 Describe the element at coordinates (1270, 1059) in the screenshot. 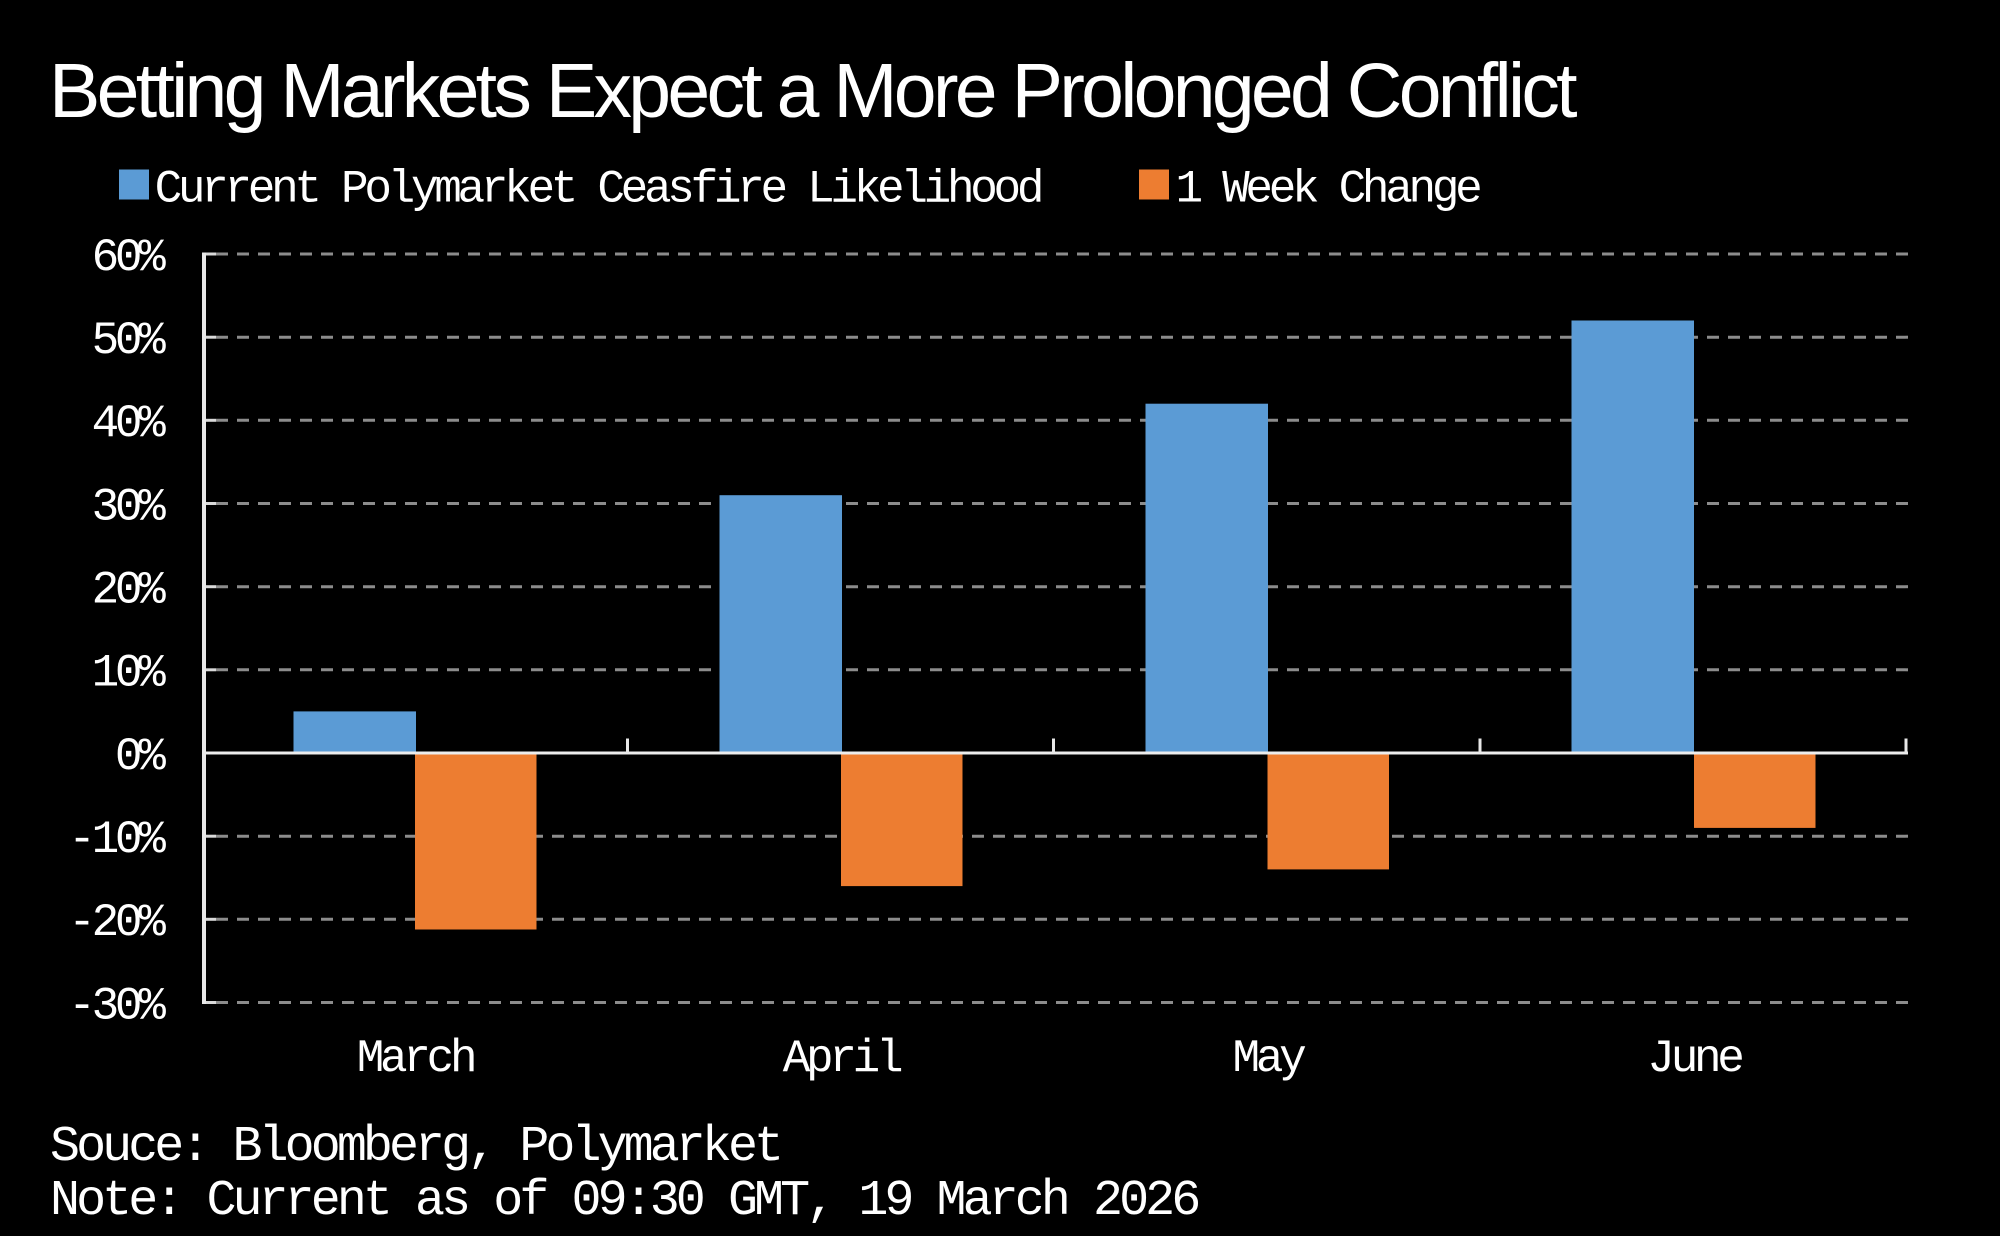

I see `svg-text: May` at that location.